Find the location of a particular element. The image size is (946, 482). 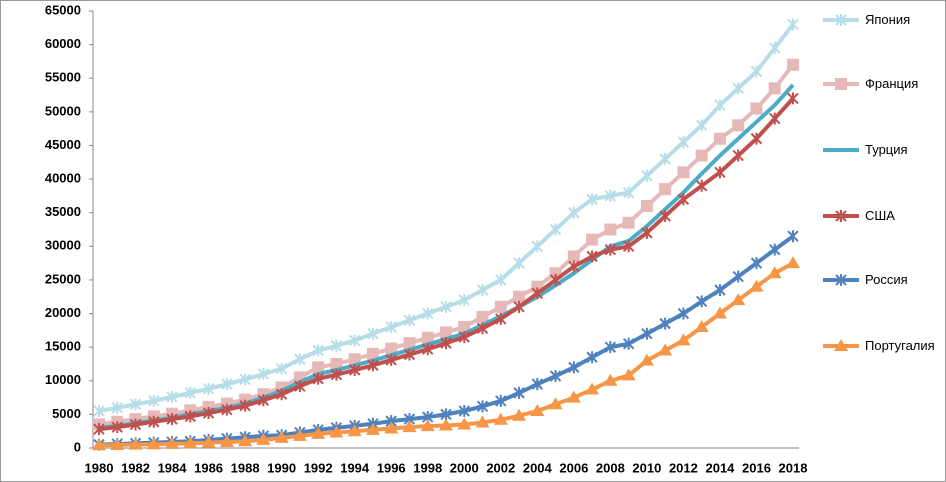

x-tick-label: 1992 is located at coordinates (318, 467).